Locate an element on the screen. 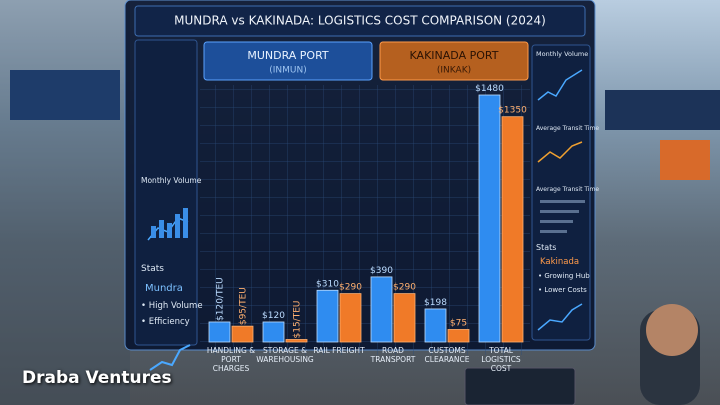 This screenshot has width=720, height=405. legend-mundra is located at coordinates (288, 61).